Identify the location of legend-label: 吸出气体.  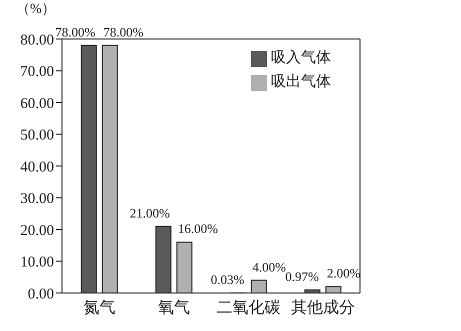
(301, 82).